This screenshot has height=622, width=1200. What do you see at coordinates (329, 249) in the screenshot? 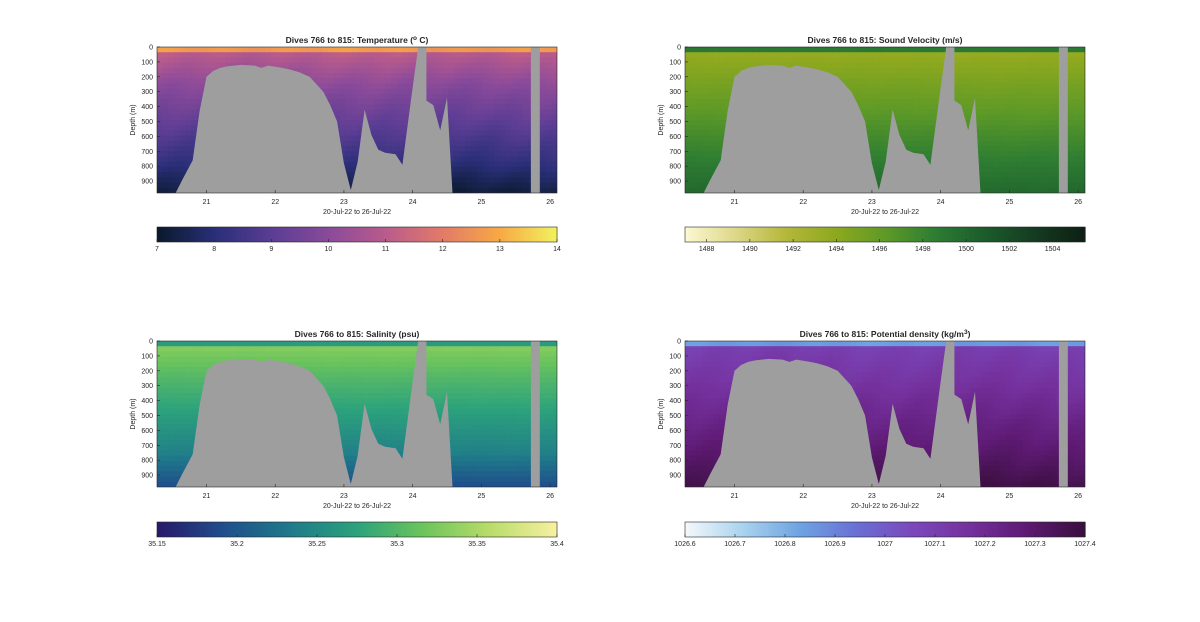
I see `colorbar-tick-label: 10` at bounding box center [329, 249].